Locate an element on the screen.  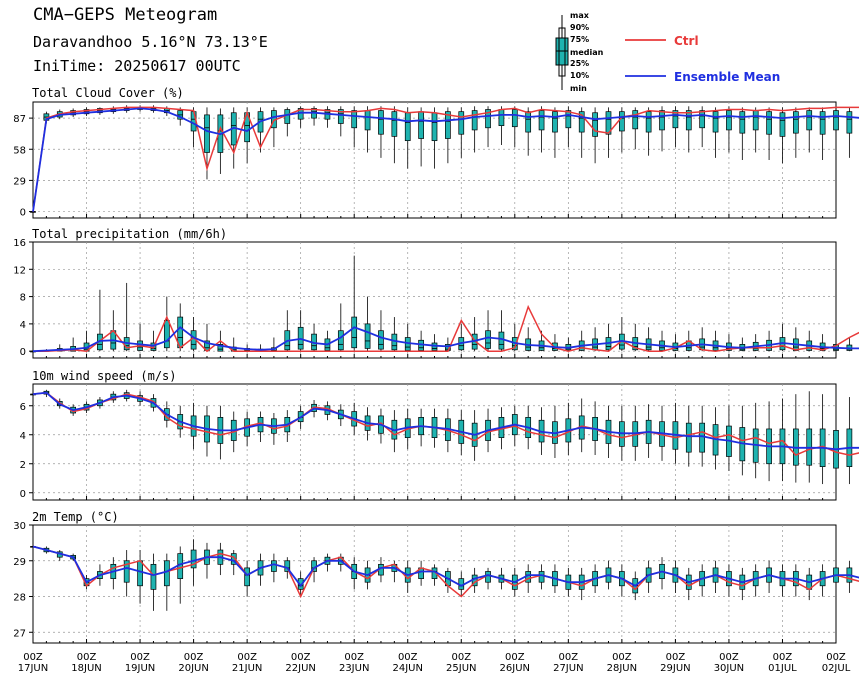
y-tick-label: 28 is located at coordinates (19, 598).